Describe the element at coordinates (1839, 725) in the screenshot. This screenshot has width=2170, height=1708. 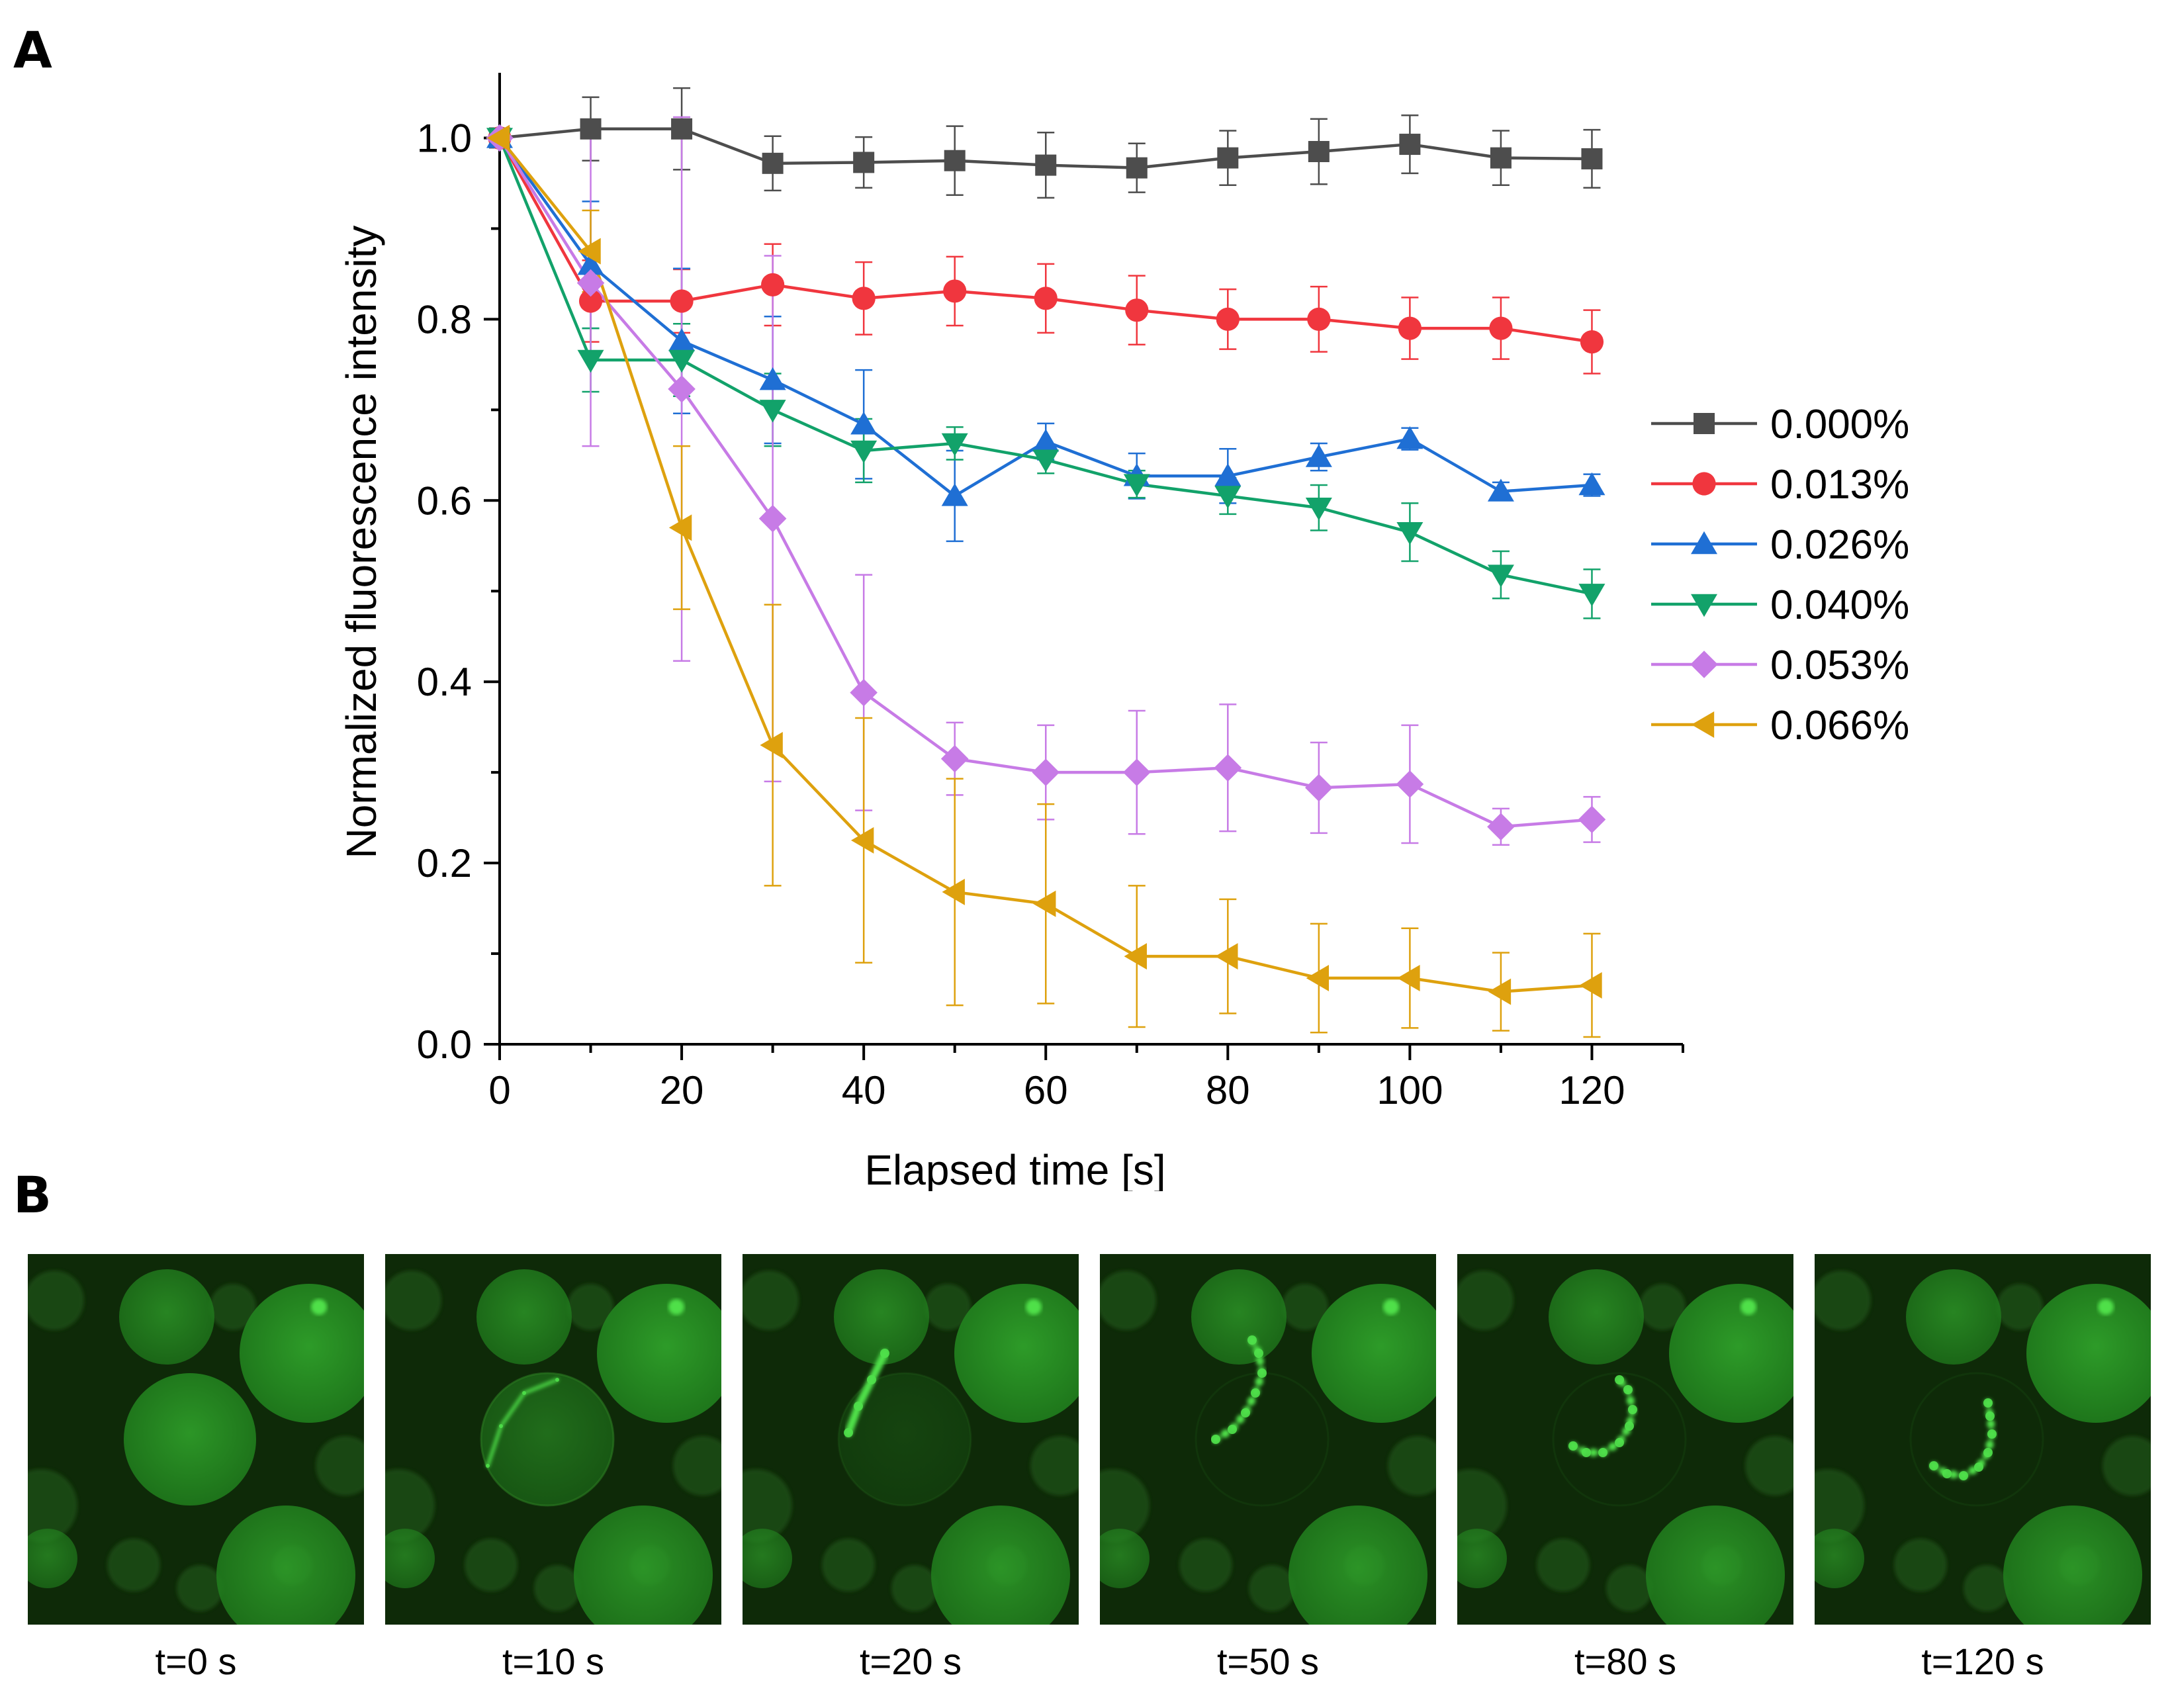
I see `legend-label: 0.066%` at that location.